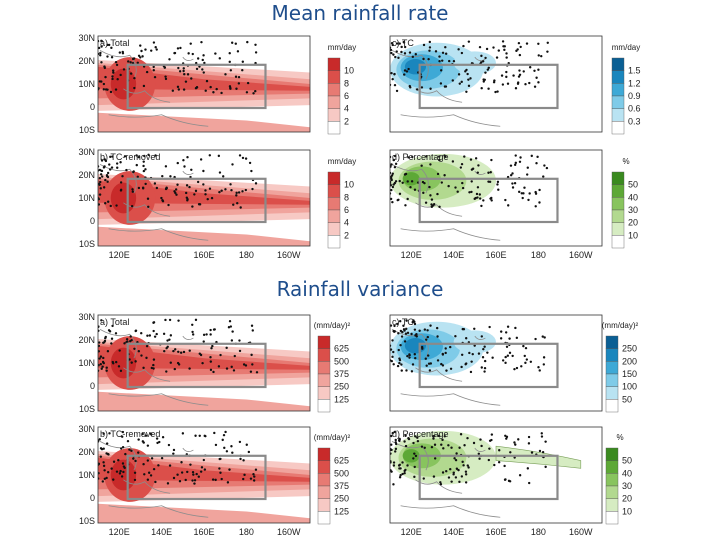 This screenshot has width=720, height=540. I want to click on coastline-new-guinea, so click(450, 511).